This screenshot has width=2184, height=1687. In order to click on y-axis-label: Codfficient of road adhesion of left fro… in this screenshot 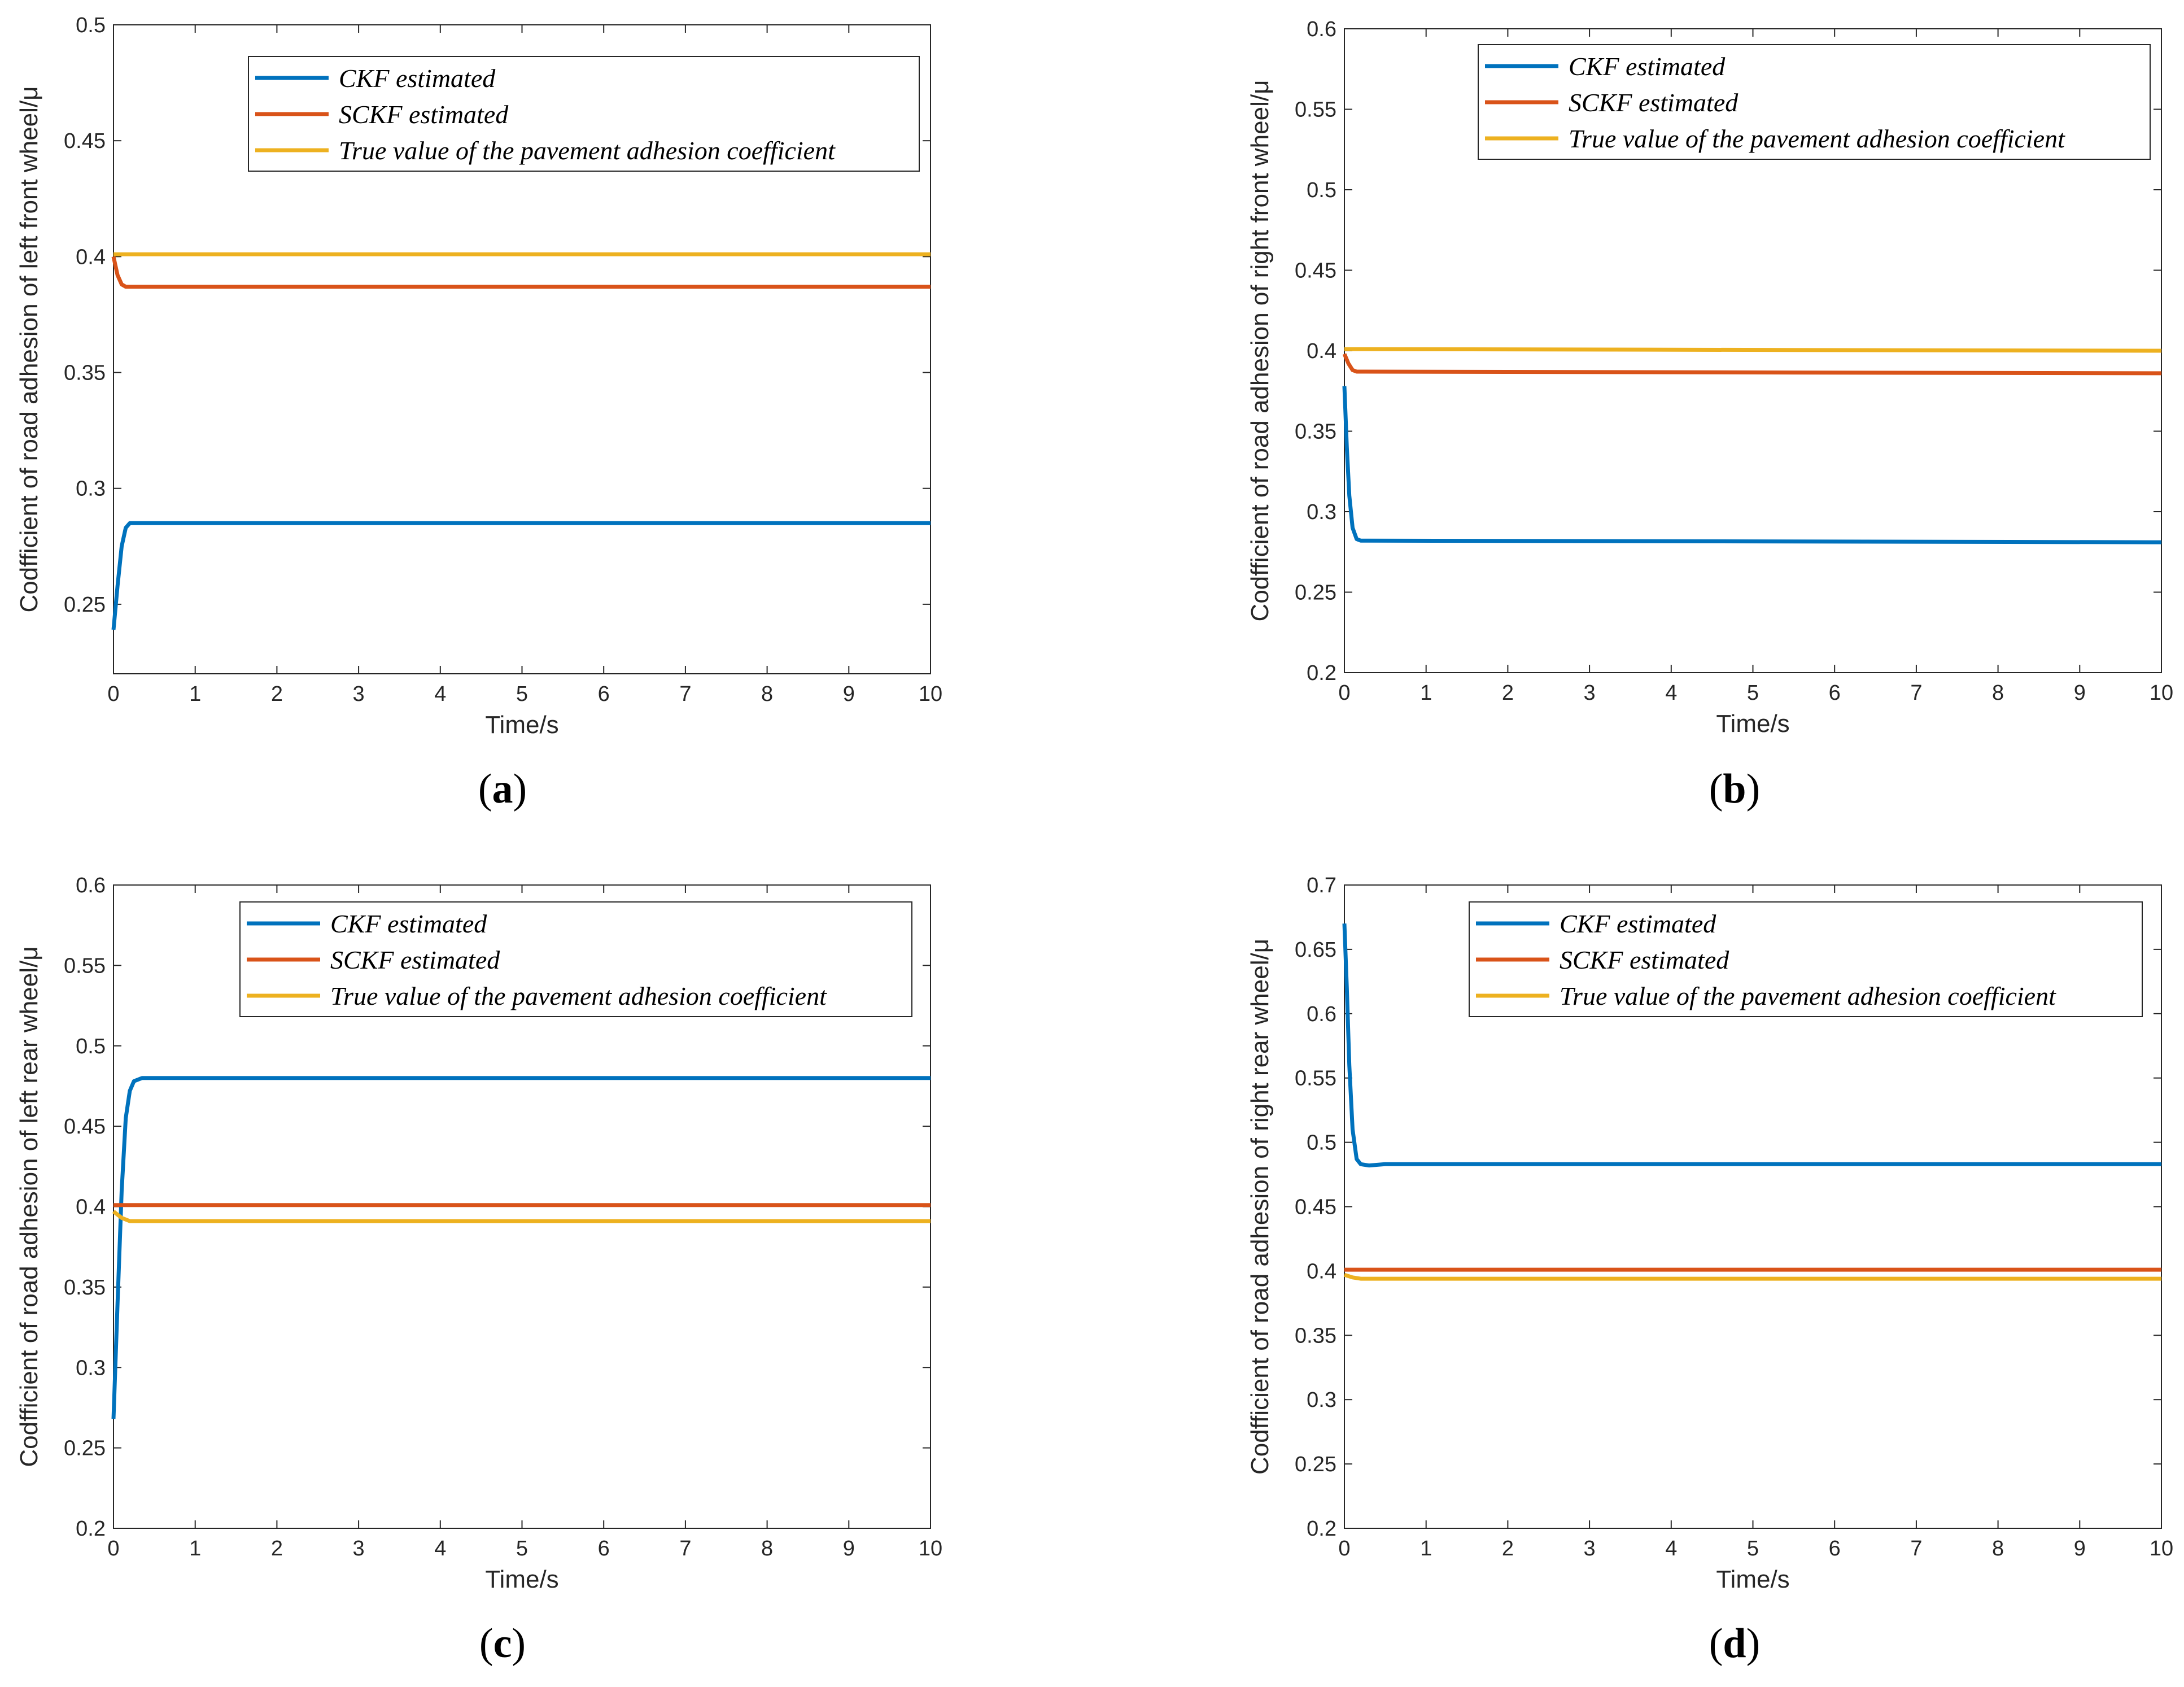, I will do `click(29, 349)`.